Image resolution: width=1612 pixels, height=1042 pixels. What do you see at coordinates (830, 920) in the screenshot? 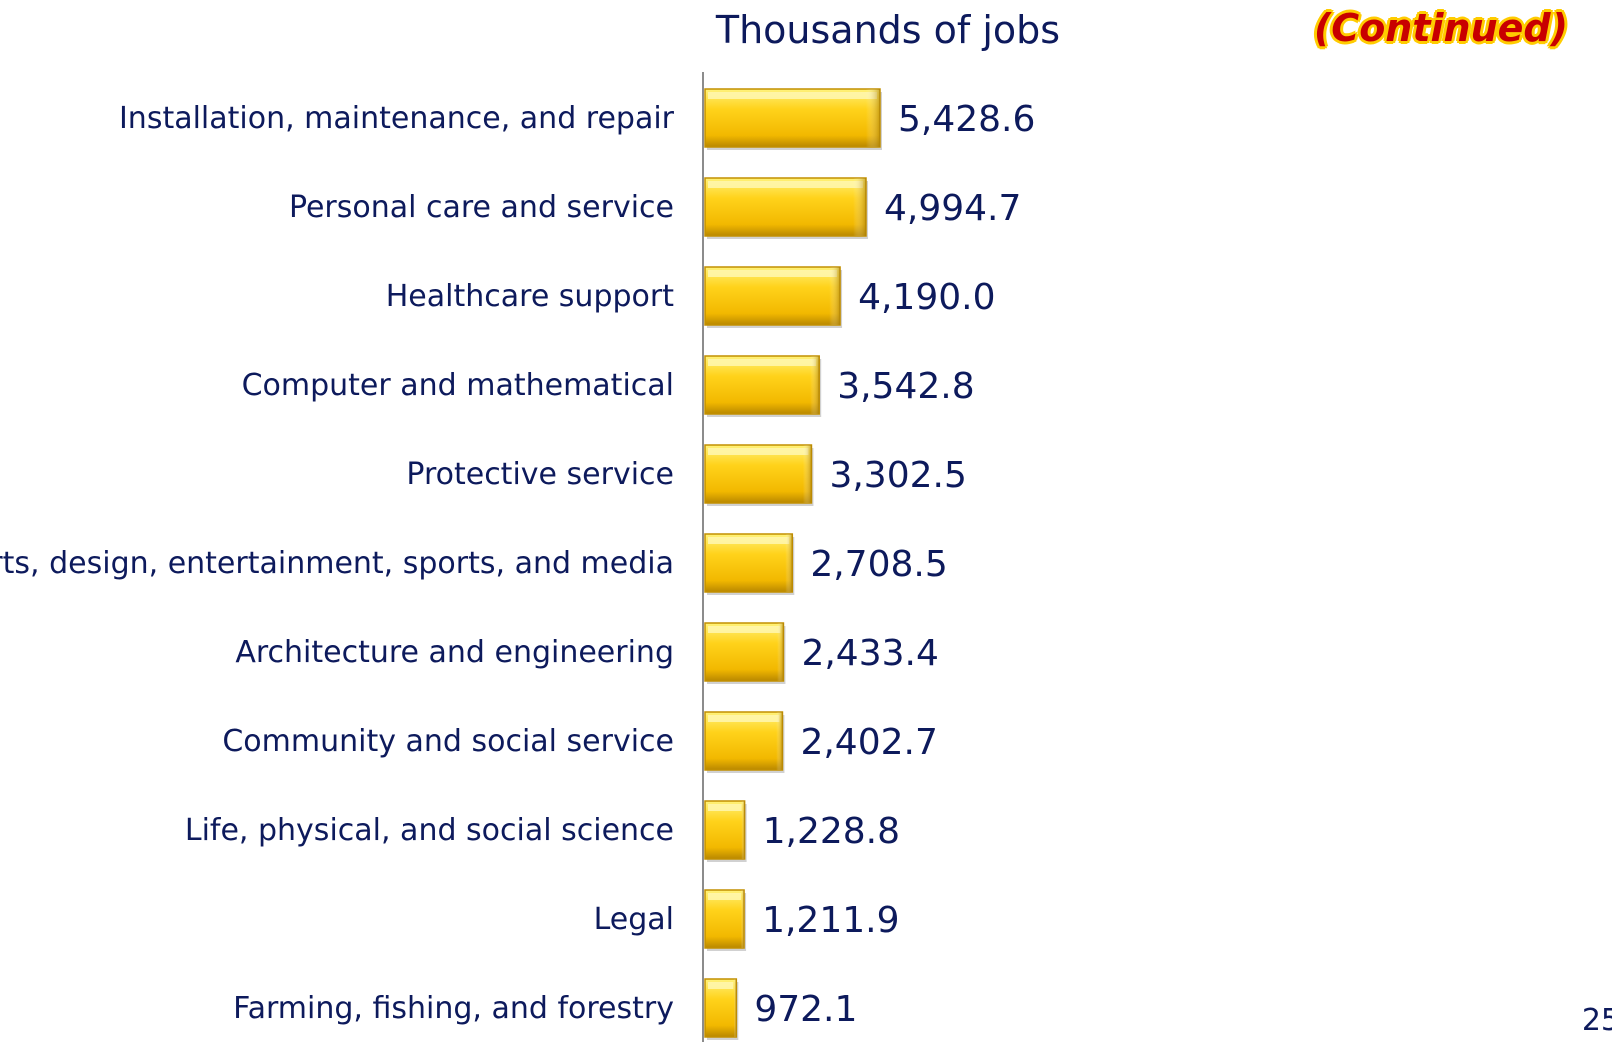
I see `value-label: 1,211.9` at bounding box center [830, 920].